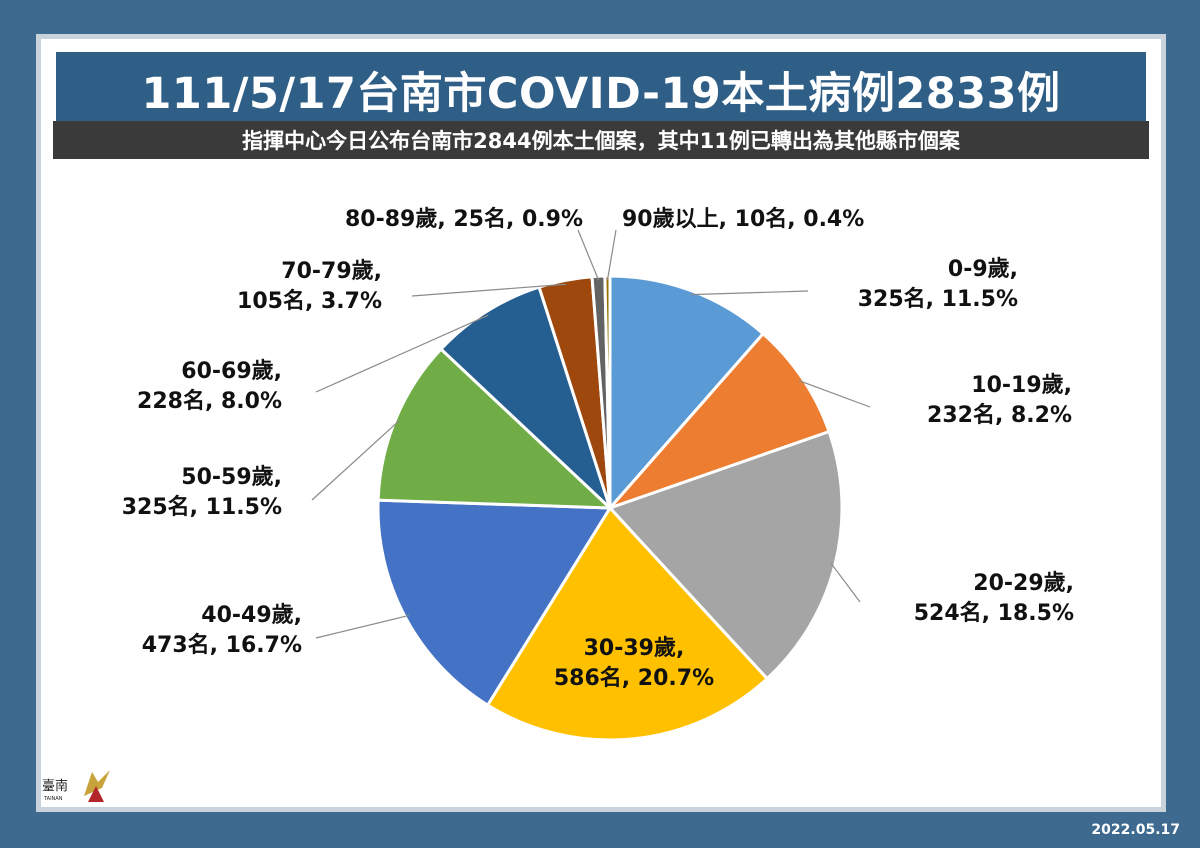  I want to click on slice-label-30-39歲: 30-39歲, 586名, 20.7%, so click(634, 663).